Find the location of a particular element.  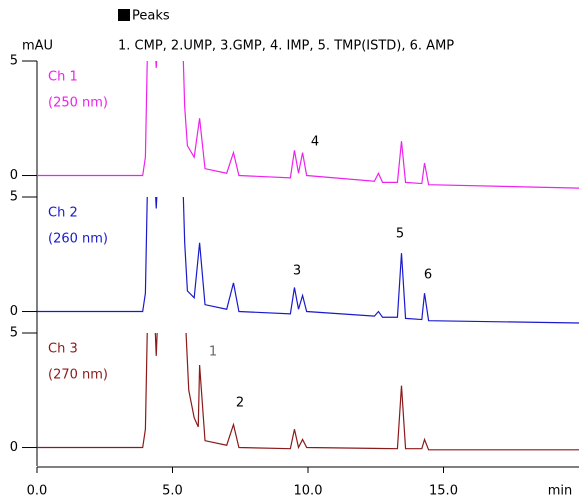

channel-wavelength: (250 nm) is located at coordinates (78, 103).